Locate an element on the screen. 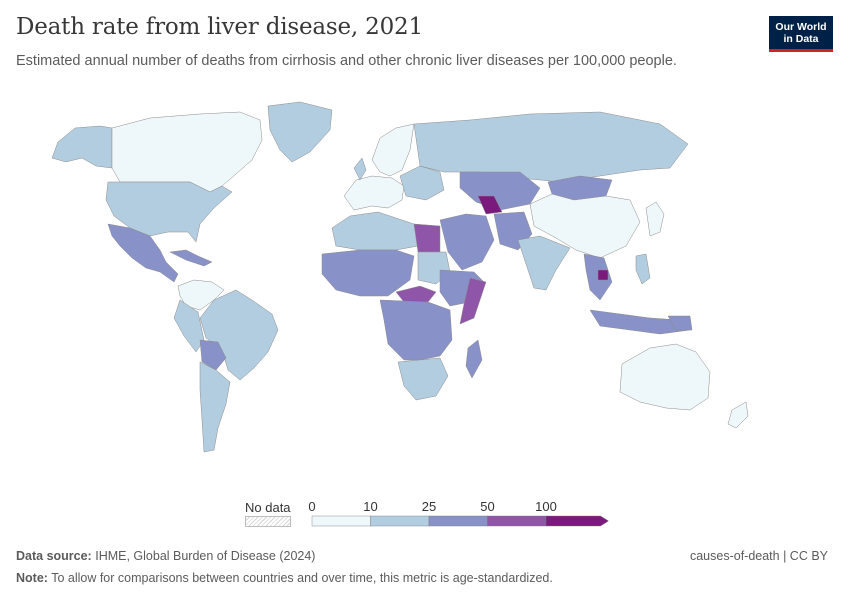 This screenshot has width=850, height=600. region-china is located at coordinates (585, 226).